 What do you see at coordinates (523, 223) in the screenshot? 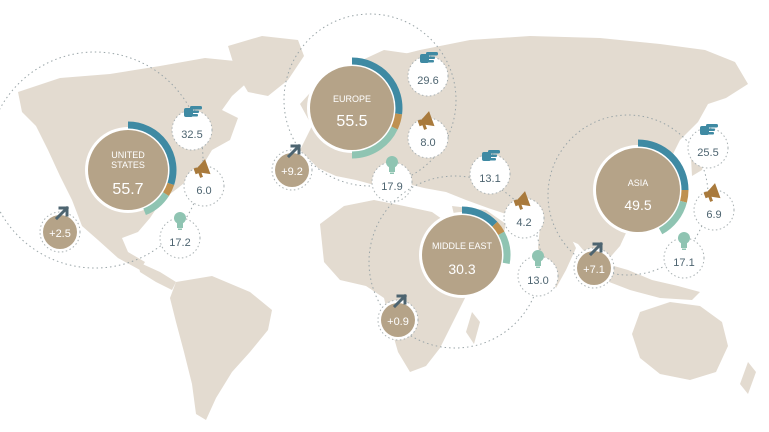
I see `metric-value: 4.2` at bounding box center [523, 223].